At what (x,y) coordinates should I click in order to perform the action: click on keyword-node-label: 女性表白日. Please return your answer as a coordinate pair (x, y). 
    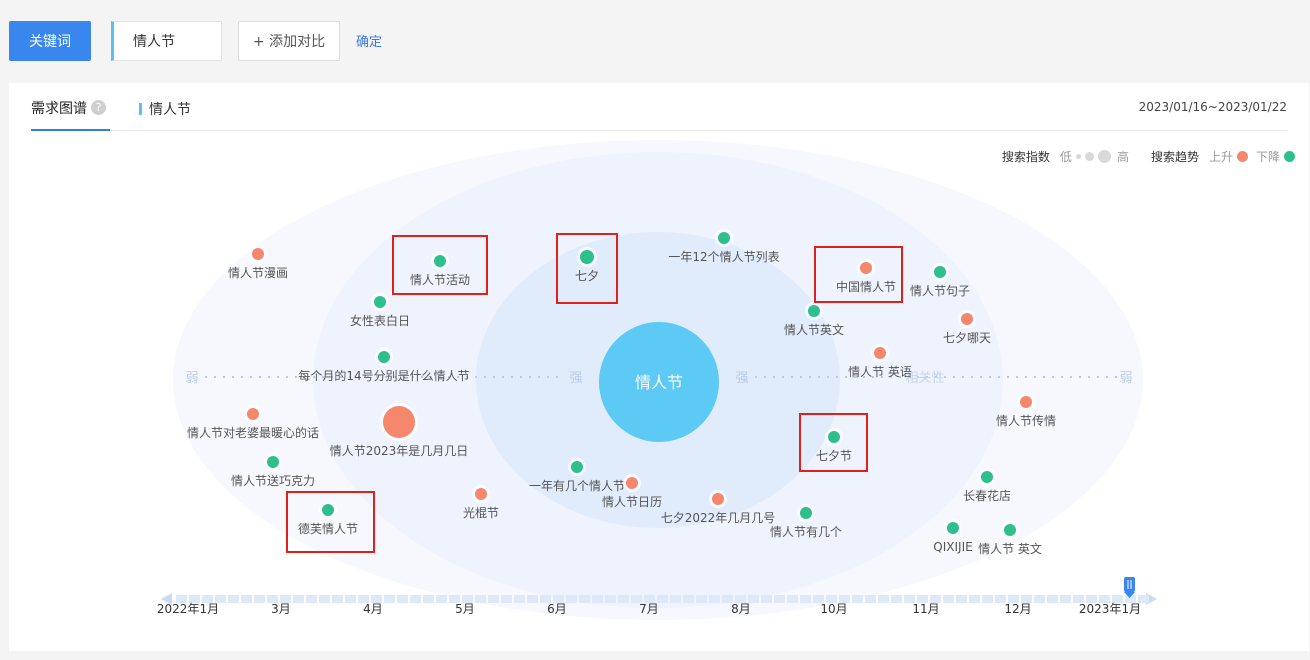
    Looking at the image, I should click on (380, 320).